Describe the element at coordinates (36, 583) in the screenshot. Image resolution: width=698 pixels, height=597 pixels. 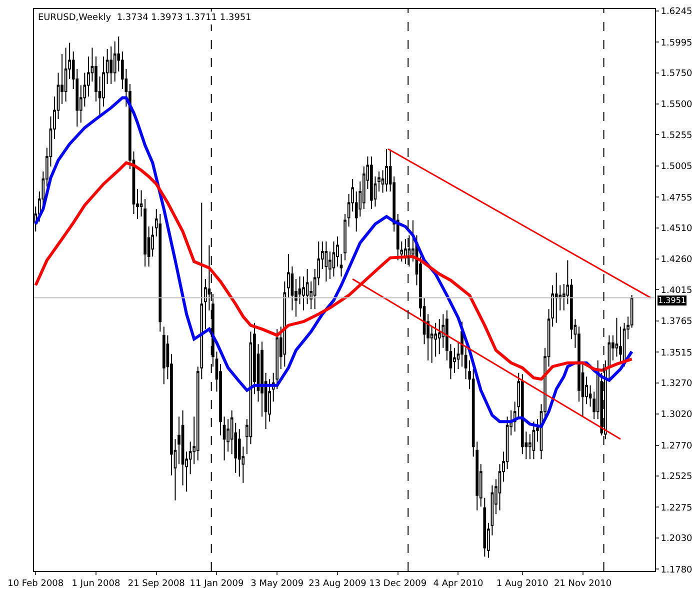
I see `x-tick-label: 10 Feb 2008` at that location.